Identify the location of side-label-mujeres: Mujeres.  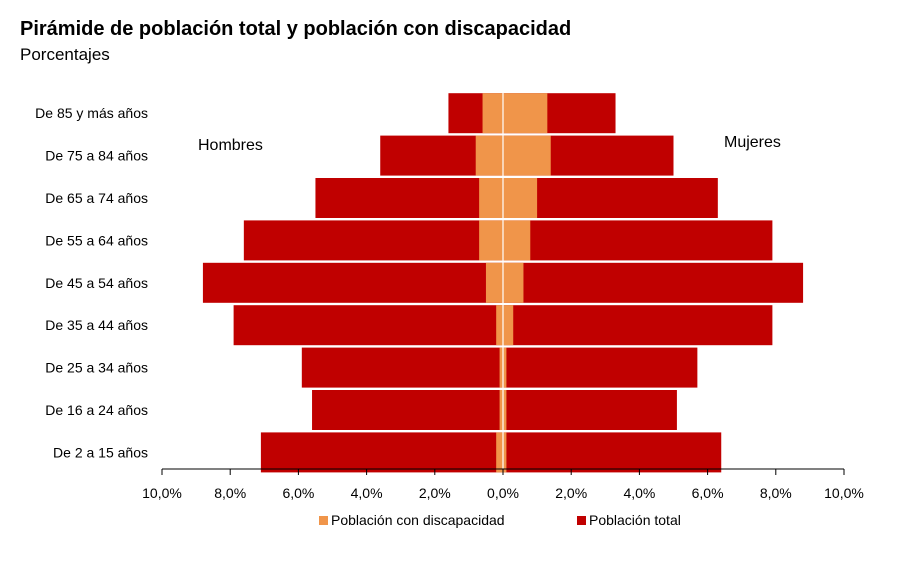
(752, 142).